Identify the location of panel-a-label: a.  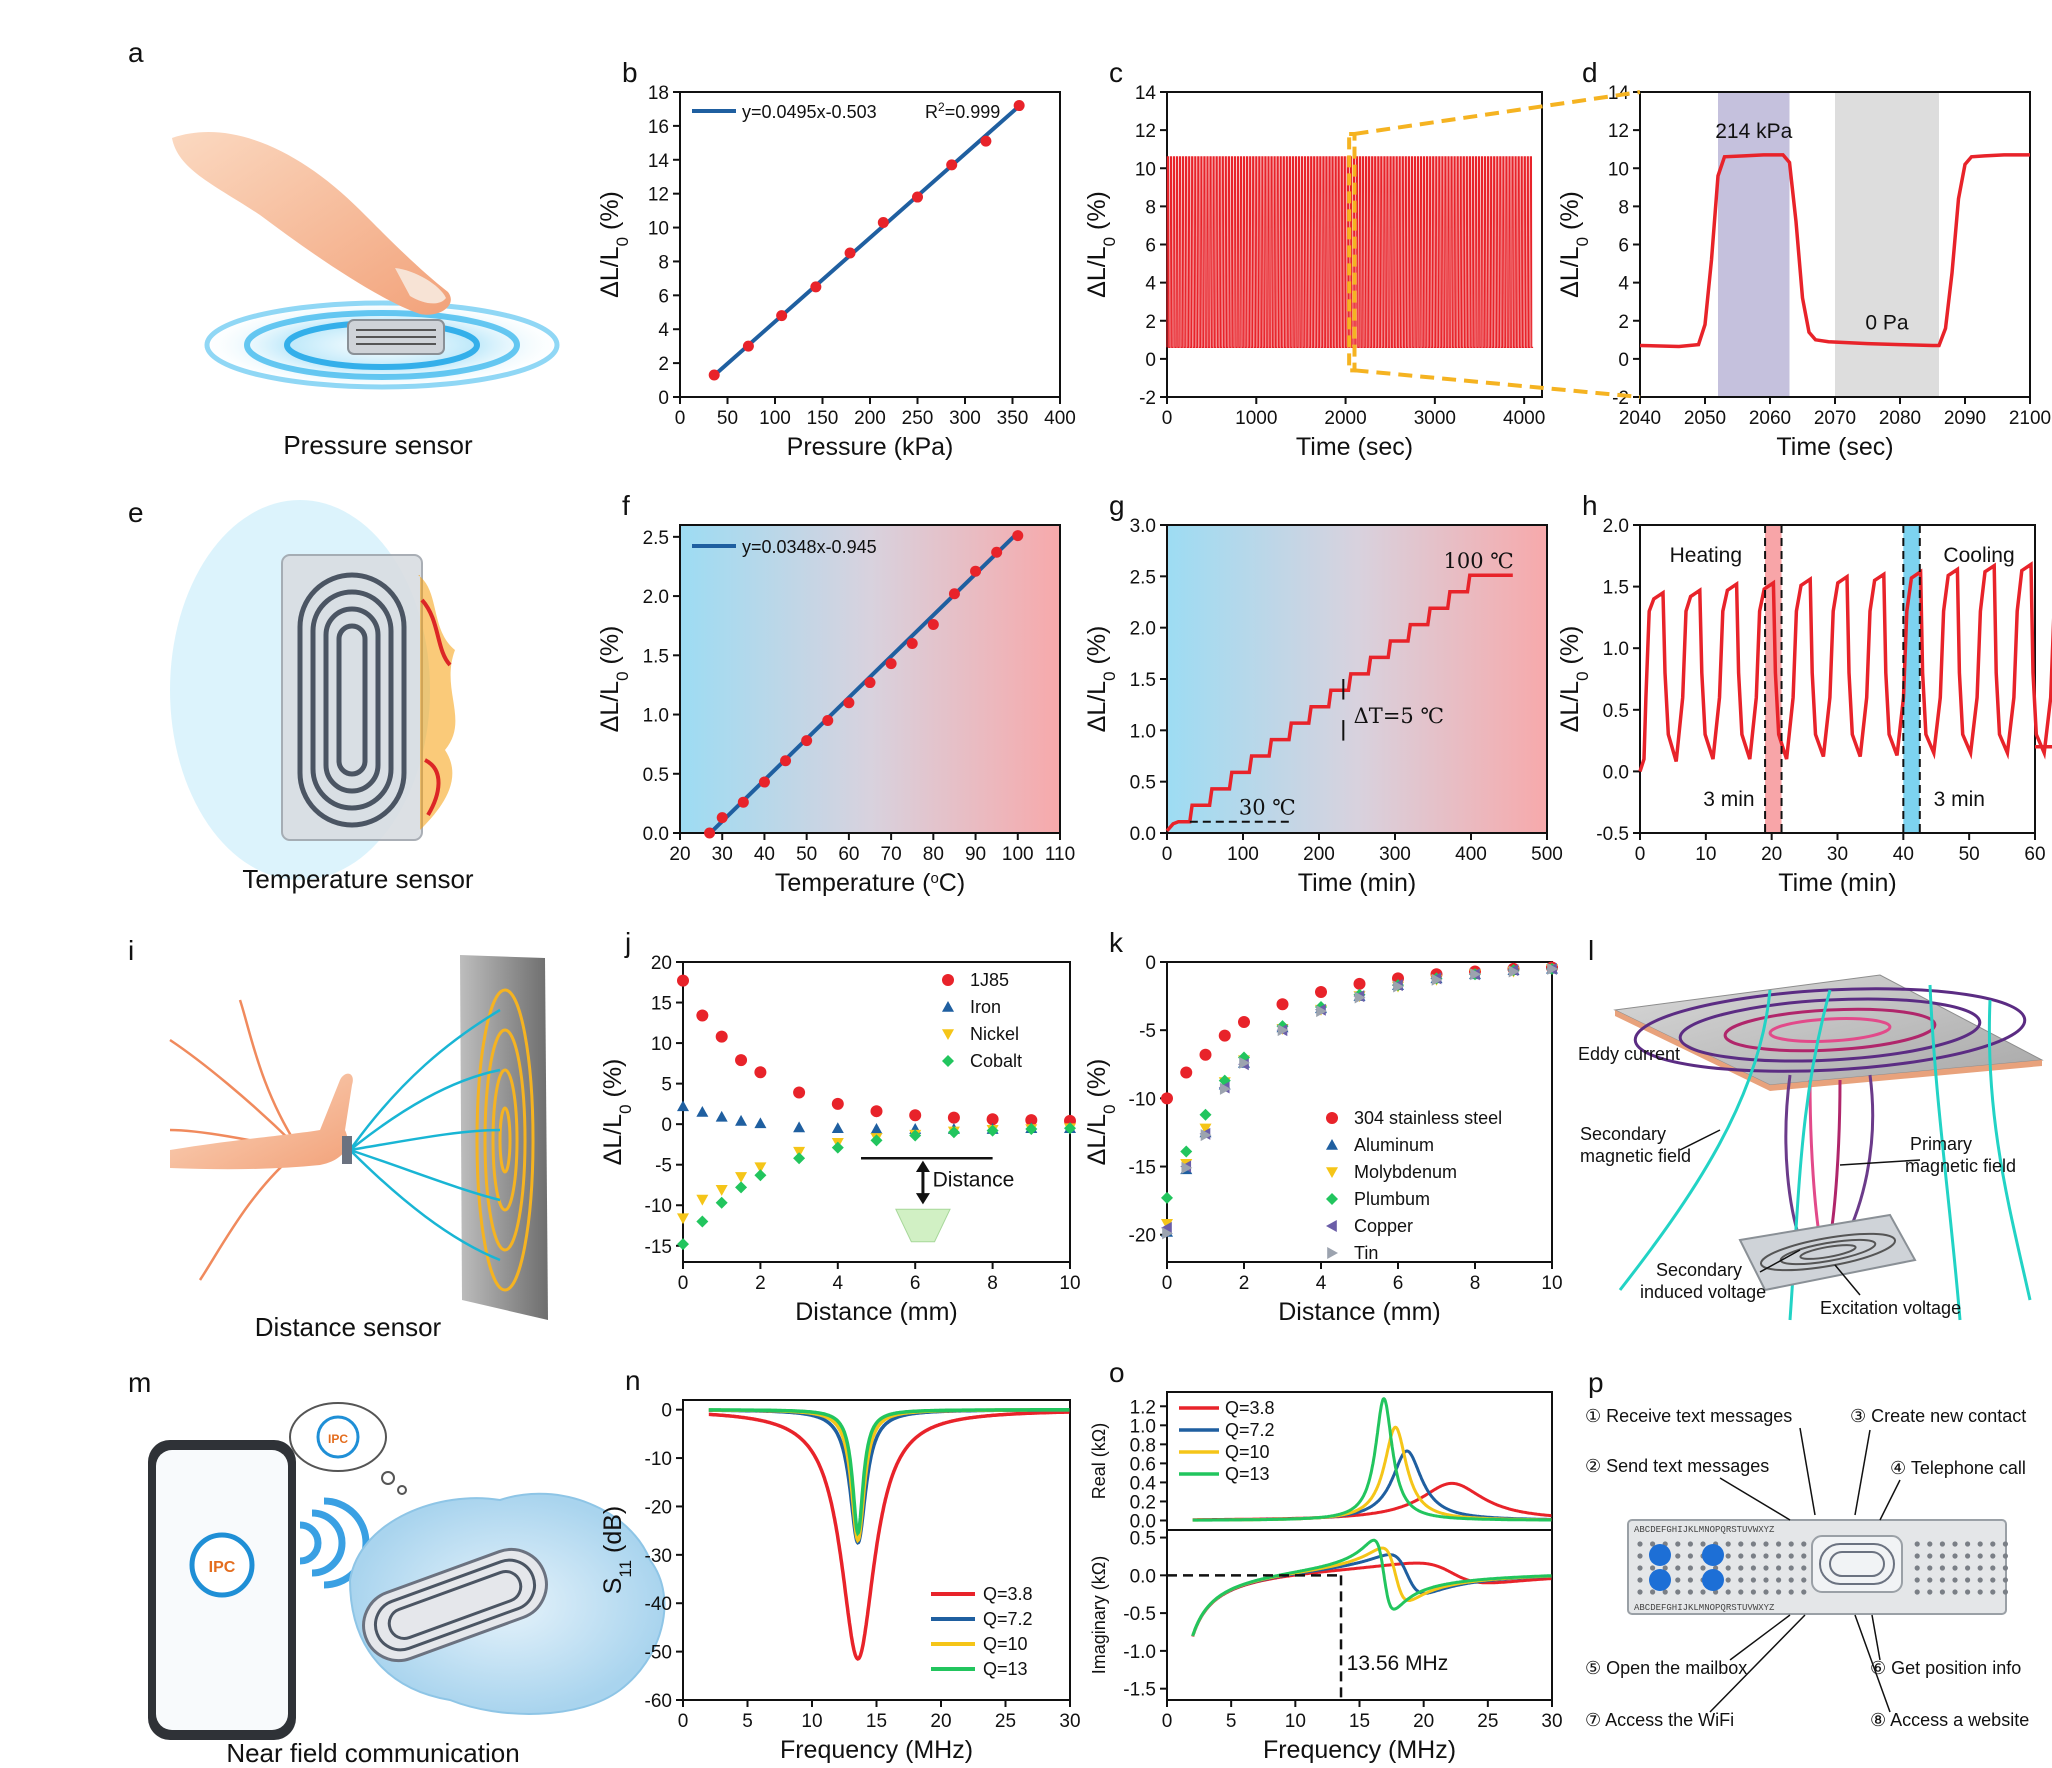
(136, 52).